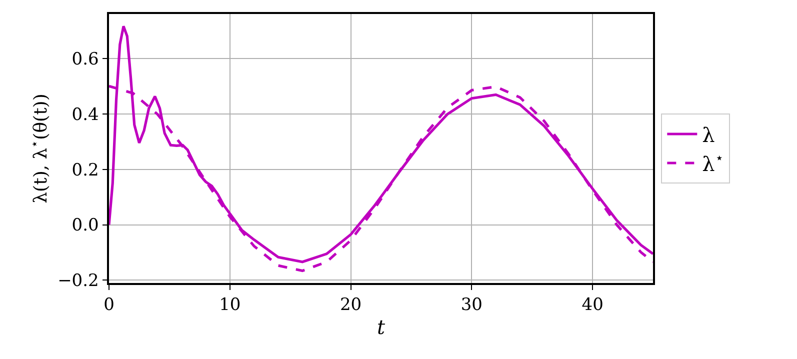 The height and width of the screenshot is (359, 797). Describe the element at coordinates (85, 114) in the screenshot. I see `y-tick-label: 0.4` at that location.